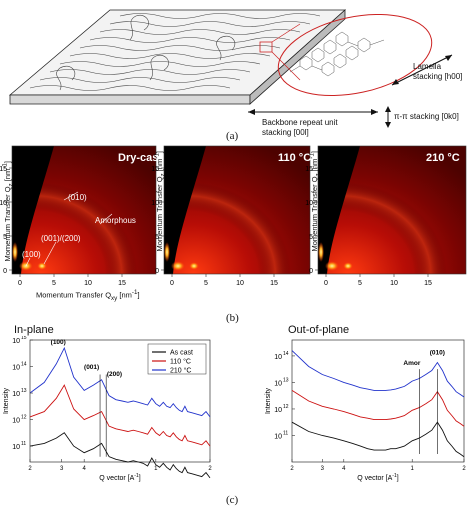 This screenshot has height=509, width=474. I want to click on xaxis-label: Q vector [A-1], so click(377, 477).